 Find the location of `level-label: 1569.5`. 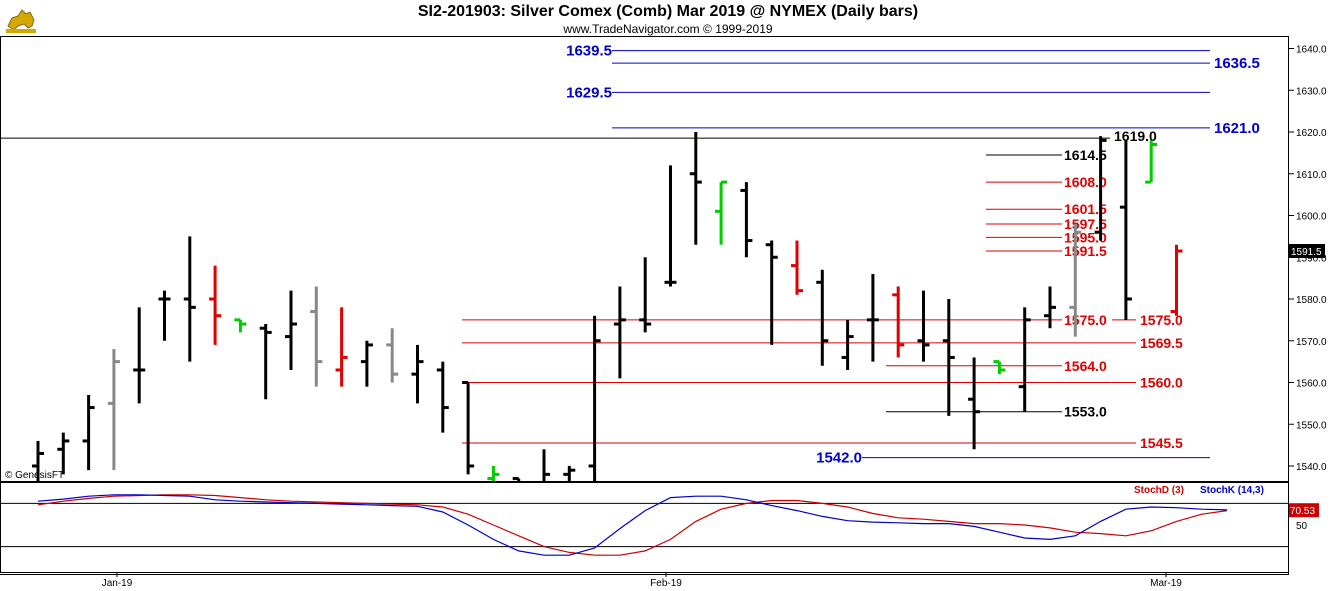

level-label: 1569.5 is located at coordinates (1161, 343).